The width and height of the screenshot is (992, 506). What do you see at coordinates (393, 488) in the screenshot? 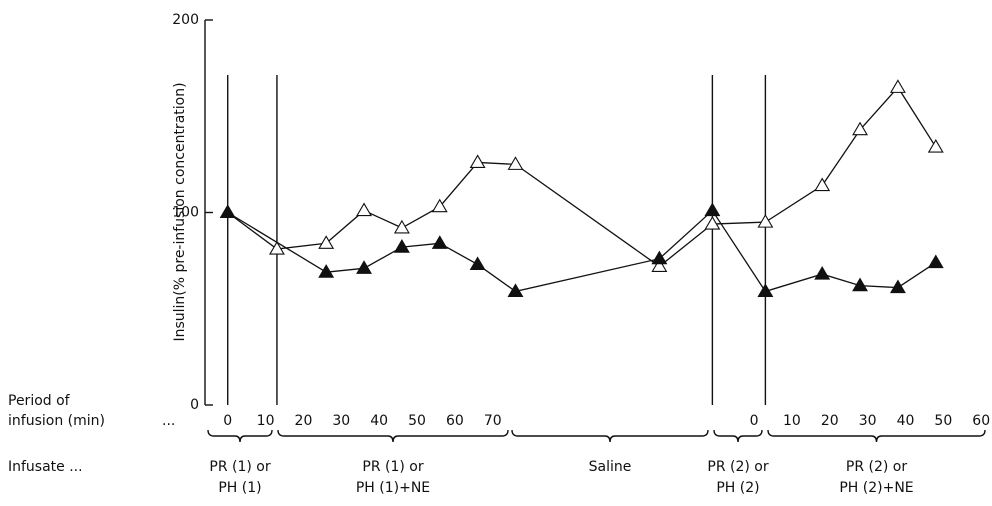
I see `infusate-label: PH (1)+NE` at bounding box center [393, 488].